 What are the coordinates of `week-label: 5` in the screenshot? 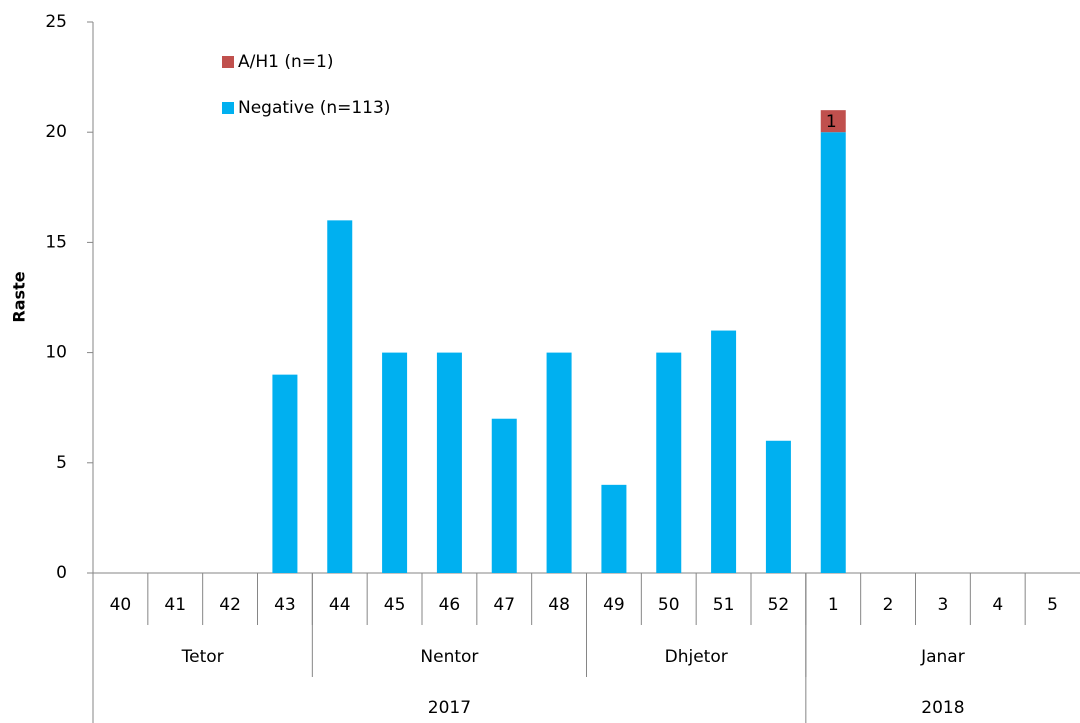 It's located at (1052, 605).